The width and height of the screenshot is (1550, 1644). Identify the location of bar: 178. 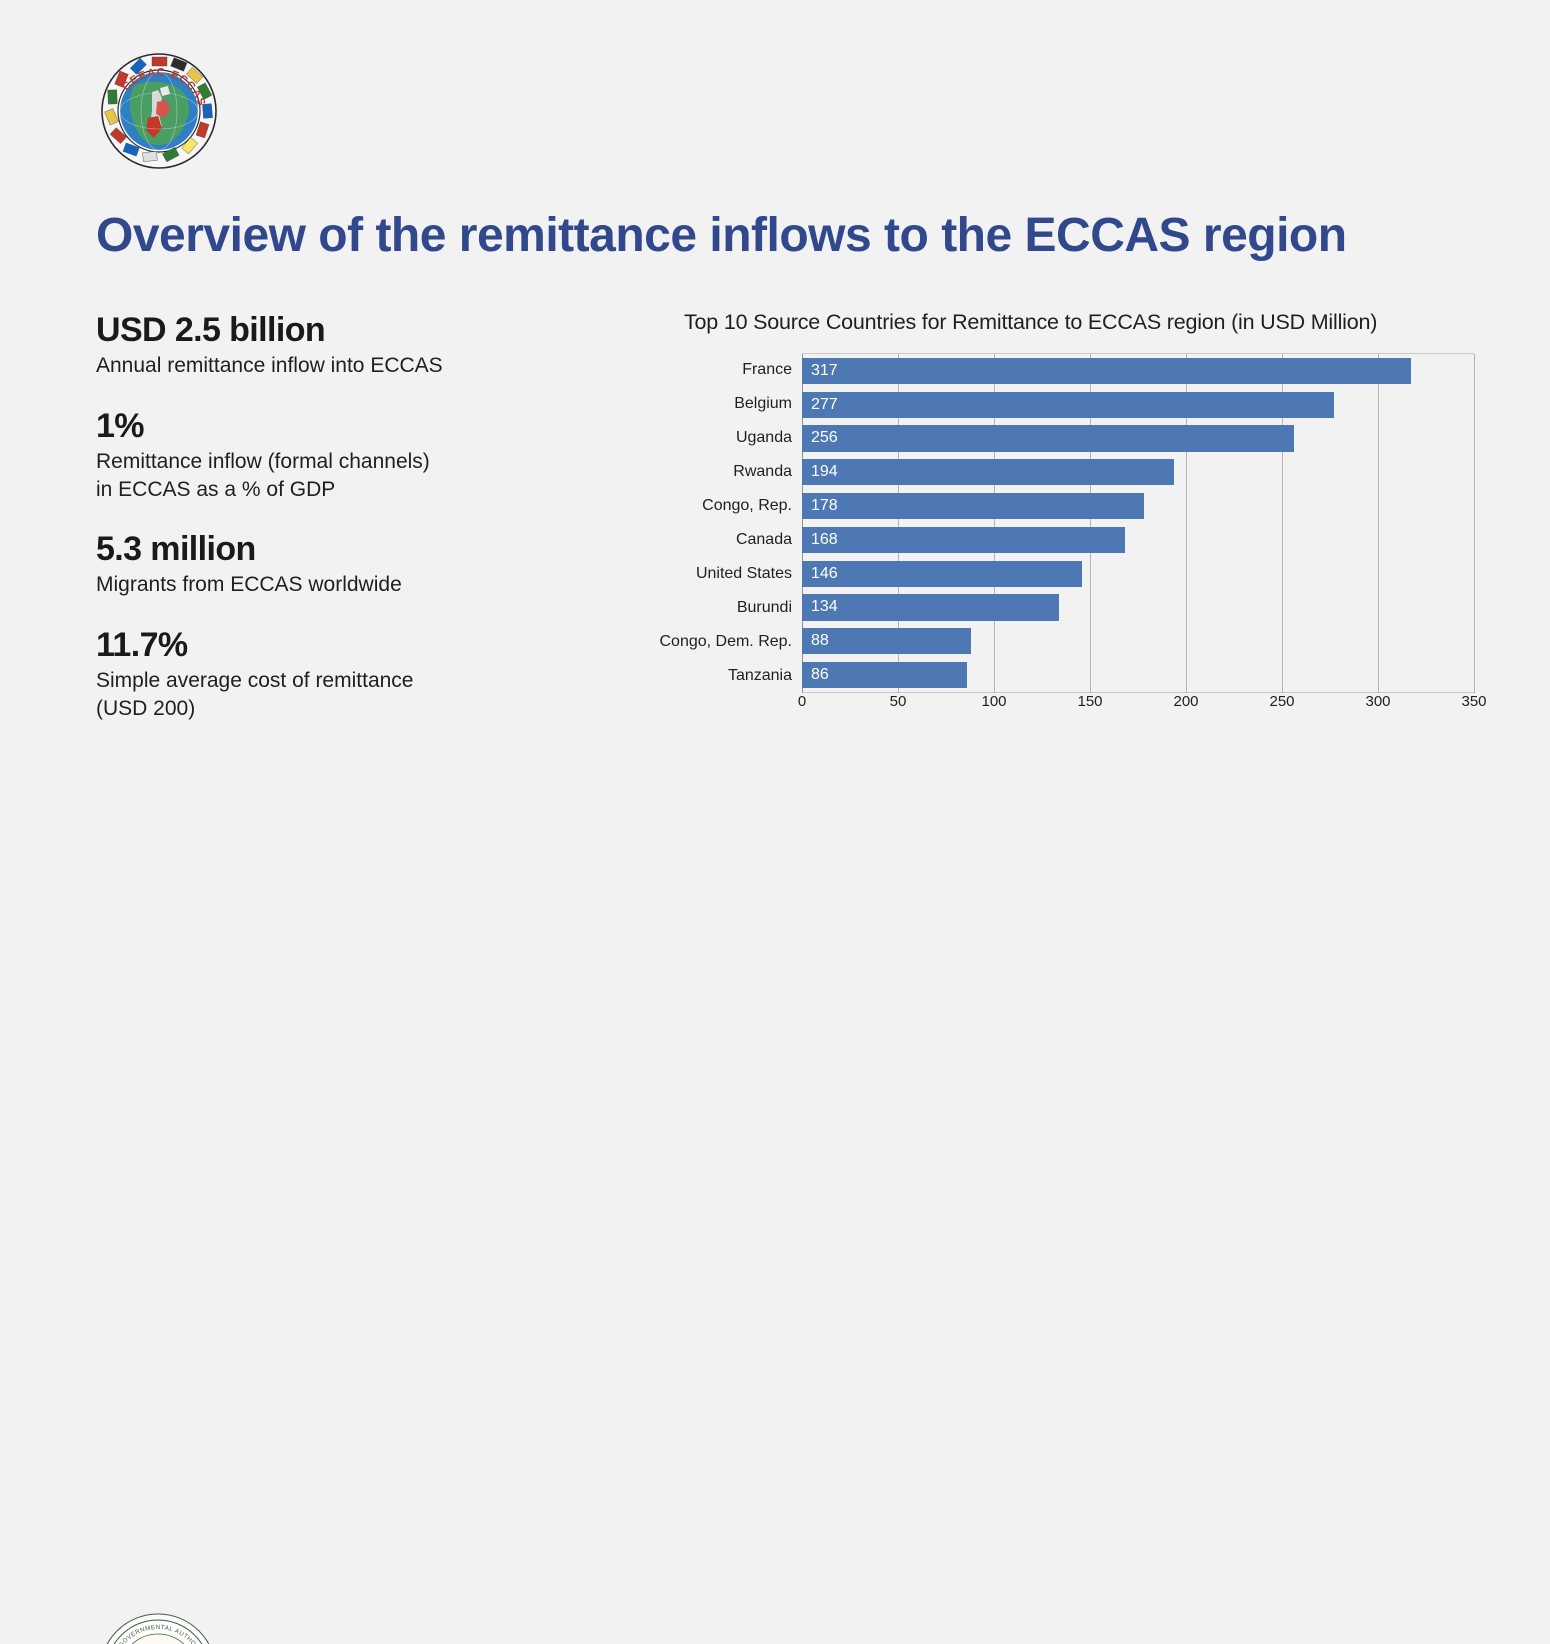
(973, 506).